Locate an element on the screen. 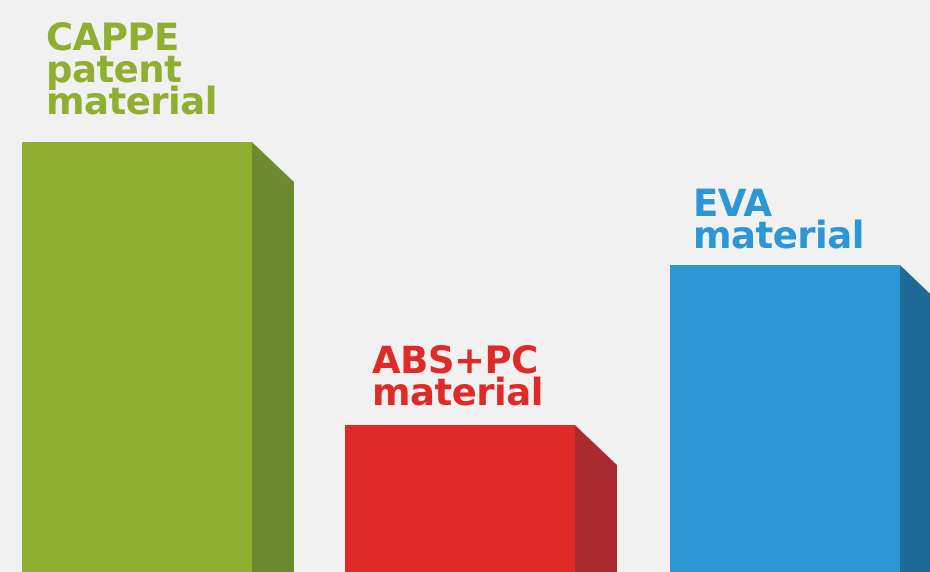  bar-label-eva-line2: material is located at coordinates (778, 235).